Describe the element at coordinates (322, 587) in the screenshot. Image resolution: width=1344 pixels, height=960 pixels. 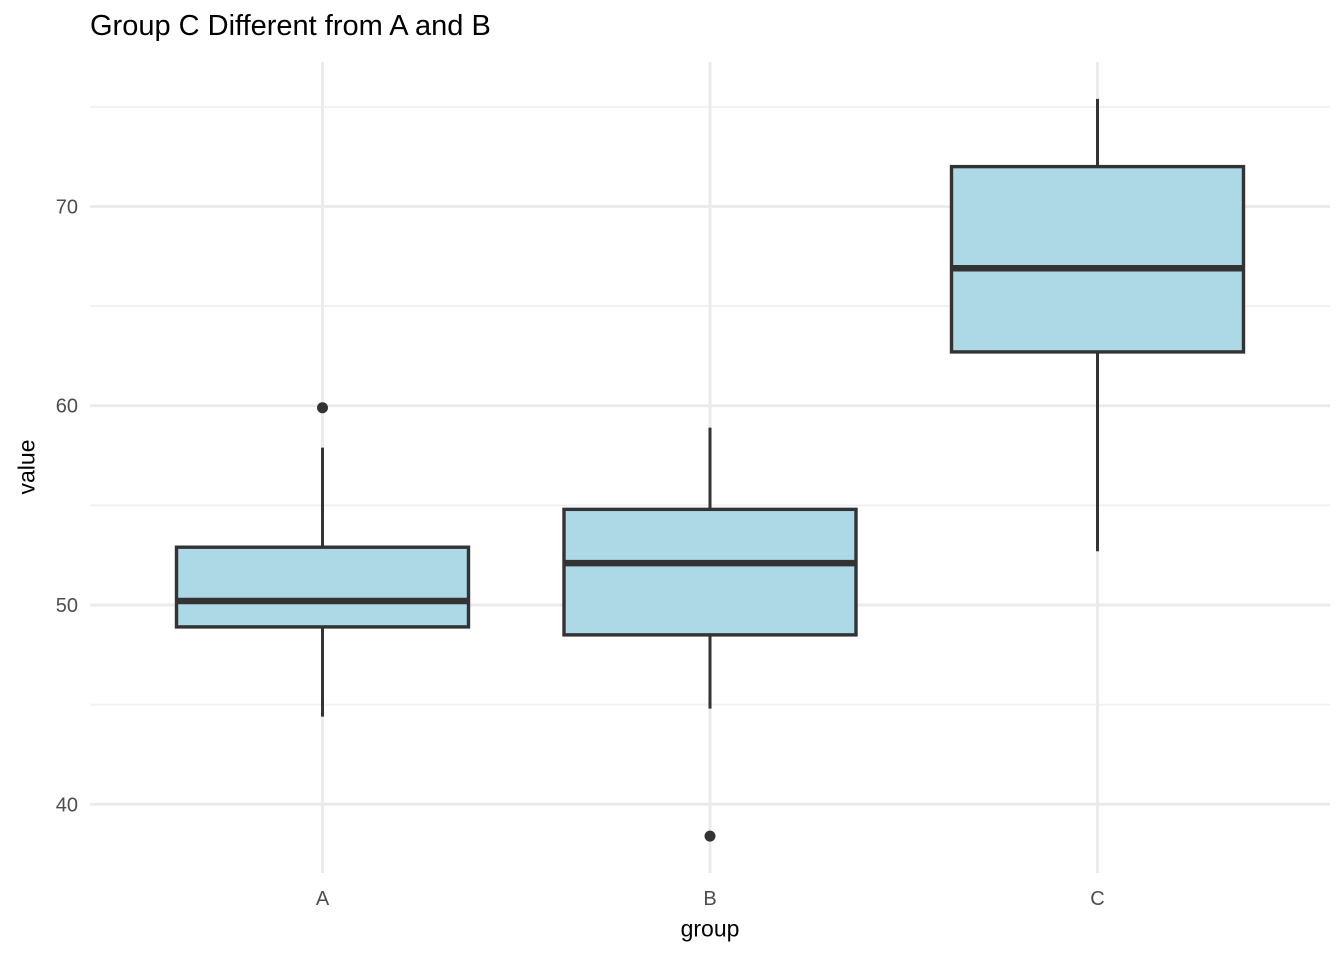
I see `iqr-box-A` at that location.